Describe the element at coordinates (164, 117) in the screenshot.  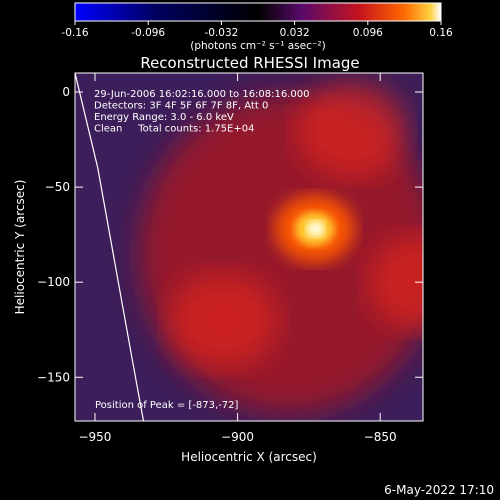
I see `annotation-line: Energy Range: 3.0 - 6.0 keV` at that location.